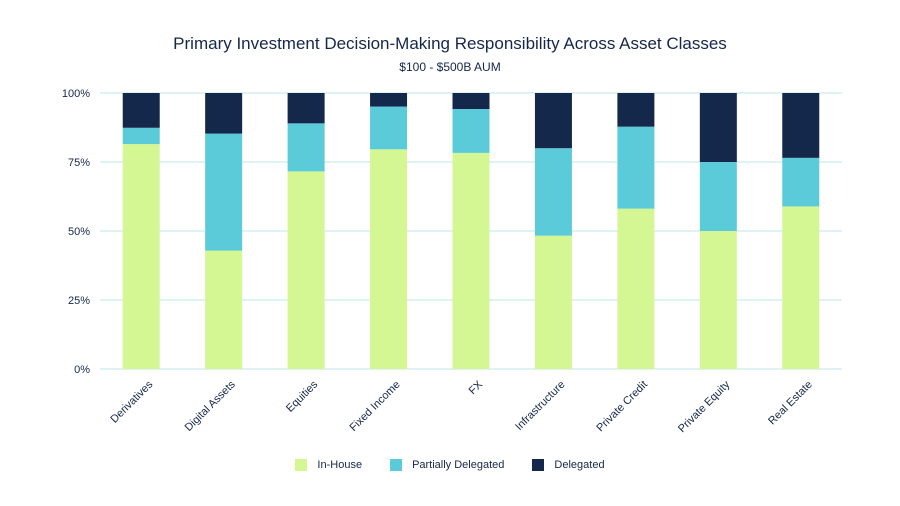 The height and width of the screenshot is (506, 900). I want to click on x-tick-label: Private Equity, so click(704, 406).